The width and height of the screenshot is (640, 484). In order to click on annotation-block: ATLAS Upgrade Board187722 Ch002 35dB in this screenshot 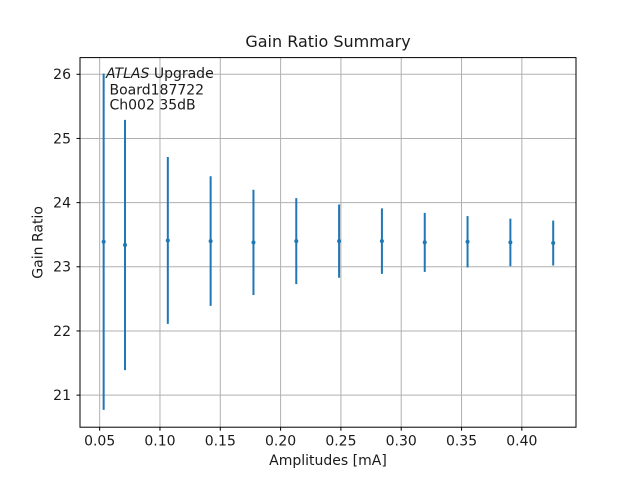, I will do `click(159, 90)`.